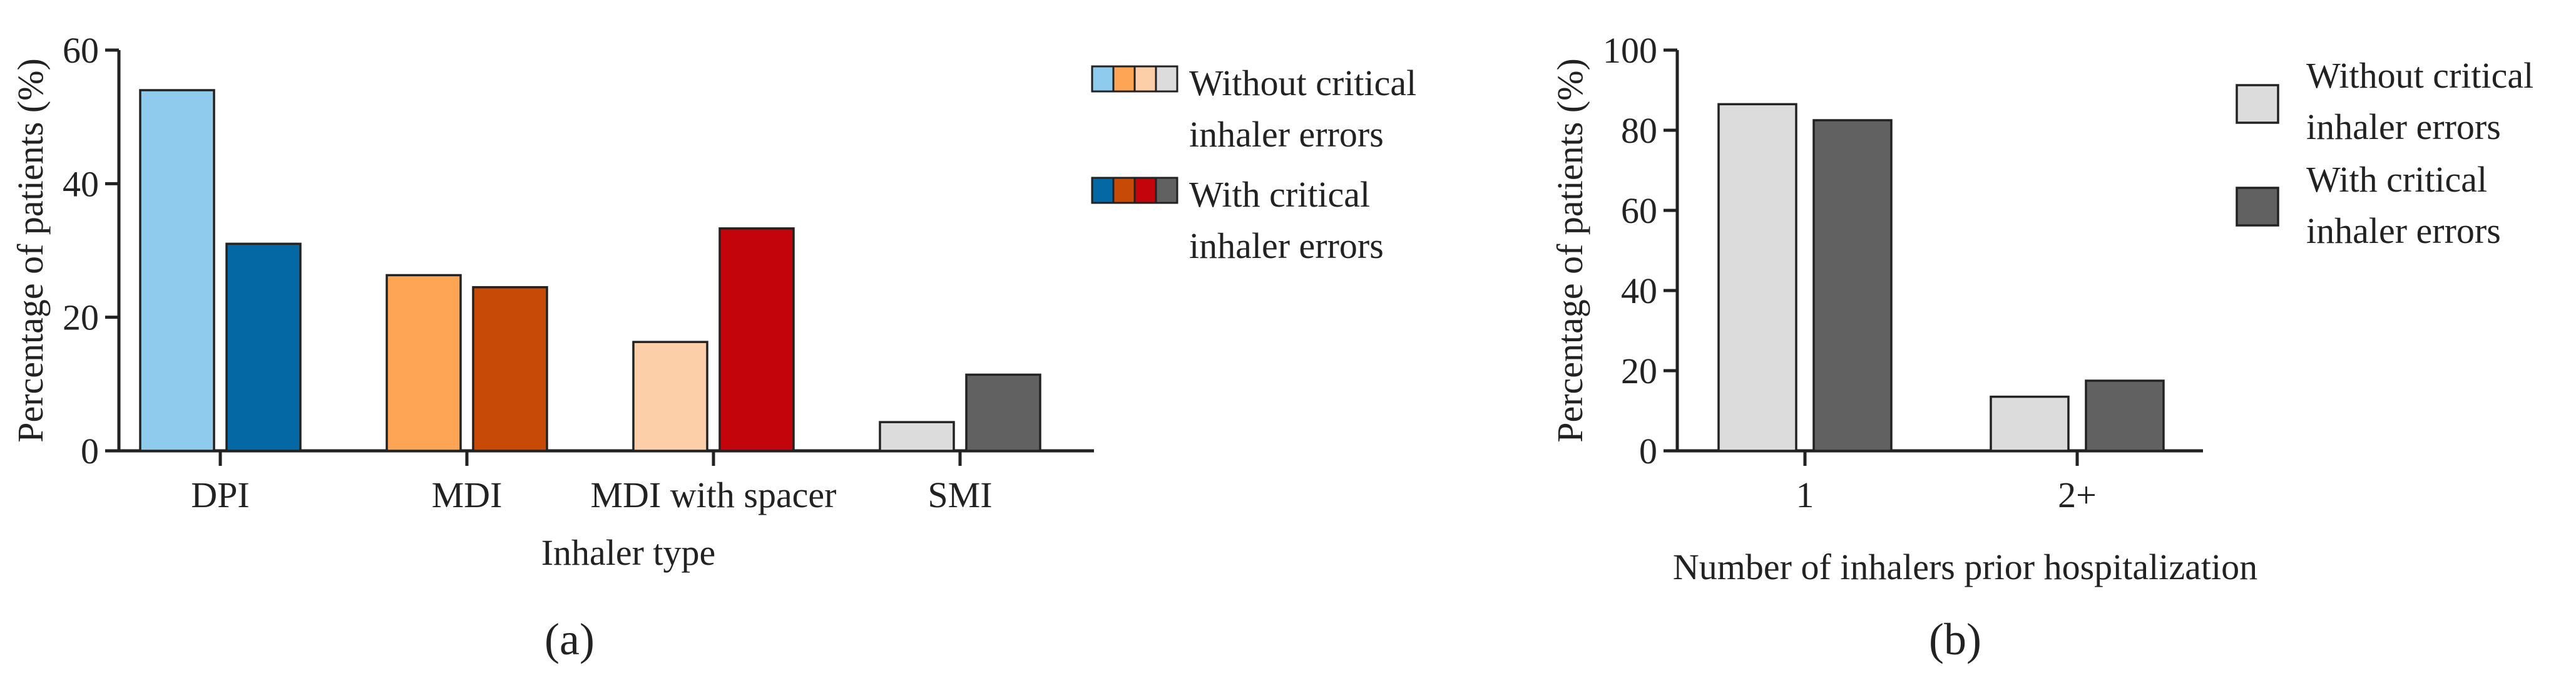 Image resolution: width=2576 pixels, height=685 pixels. Describe the element at coordinates (628, 552) in the screenshot. I see `x-axis-label: Inhaler type` at that location.